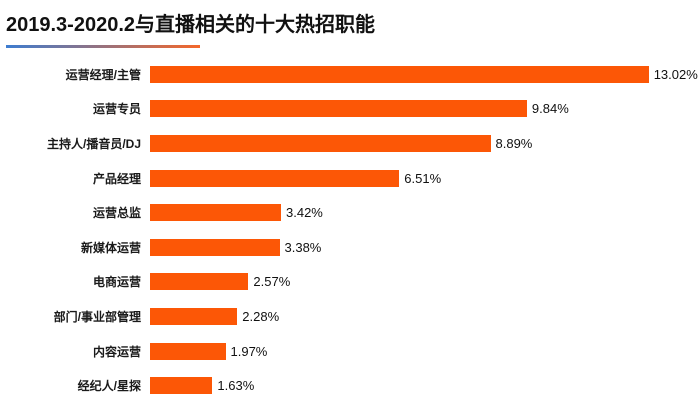 The width and height of the screenshot is (700, 406). Describe the element at coordinates (514, 143) in the screenshot. I see `value-label: 8.89%` at that location.